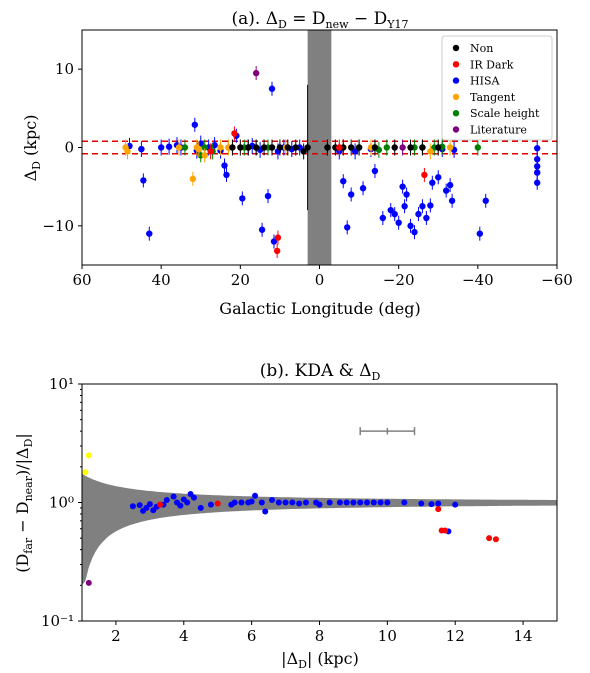  Describe the element at coordinates (319, 147) in the screenshot. I see `shaded-band` at that location.